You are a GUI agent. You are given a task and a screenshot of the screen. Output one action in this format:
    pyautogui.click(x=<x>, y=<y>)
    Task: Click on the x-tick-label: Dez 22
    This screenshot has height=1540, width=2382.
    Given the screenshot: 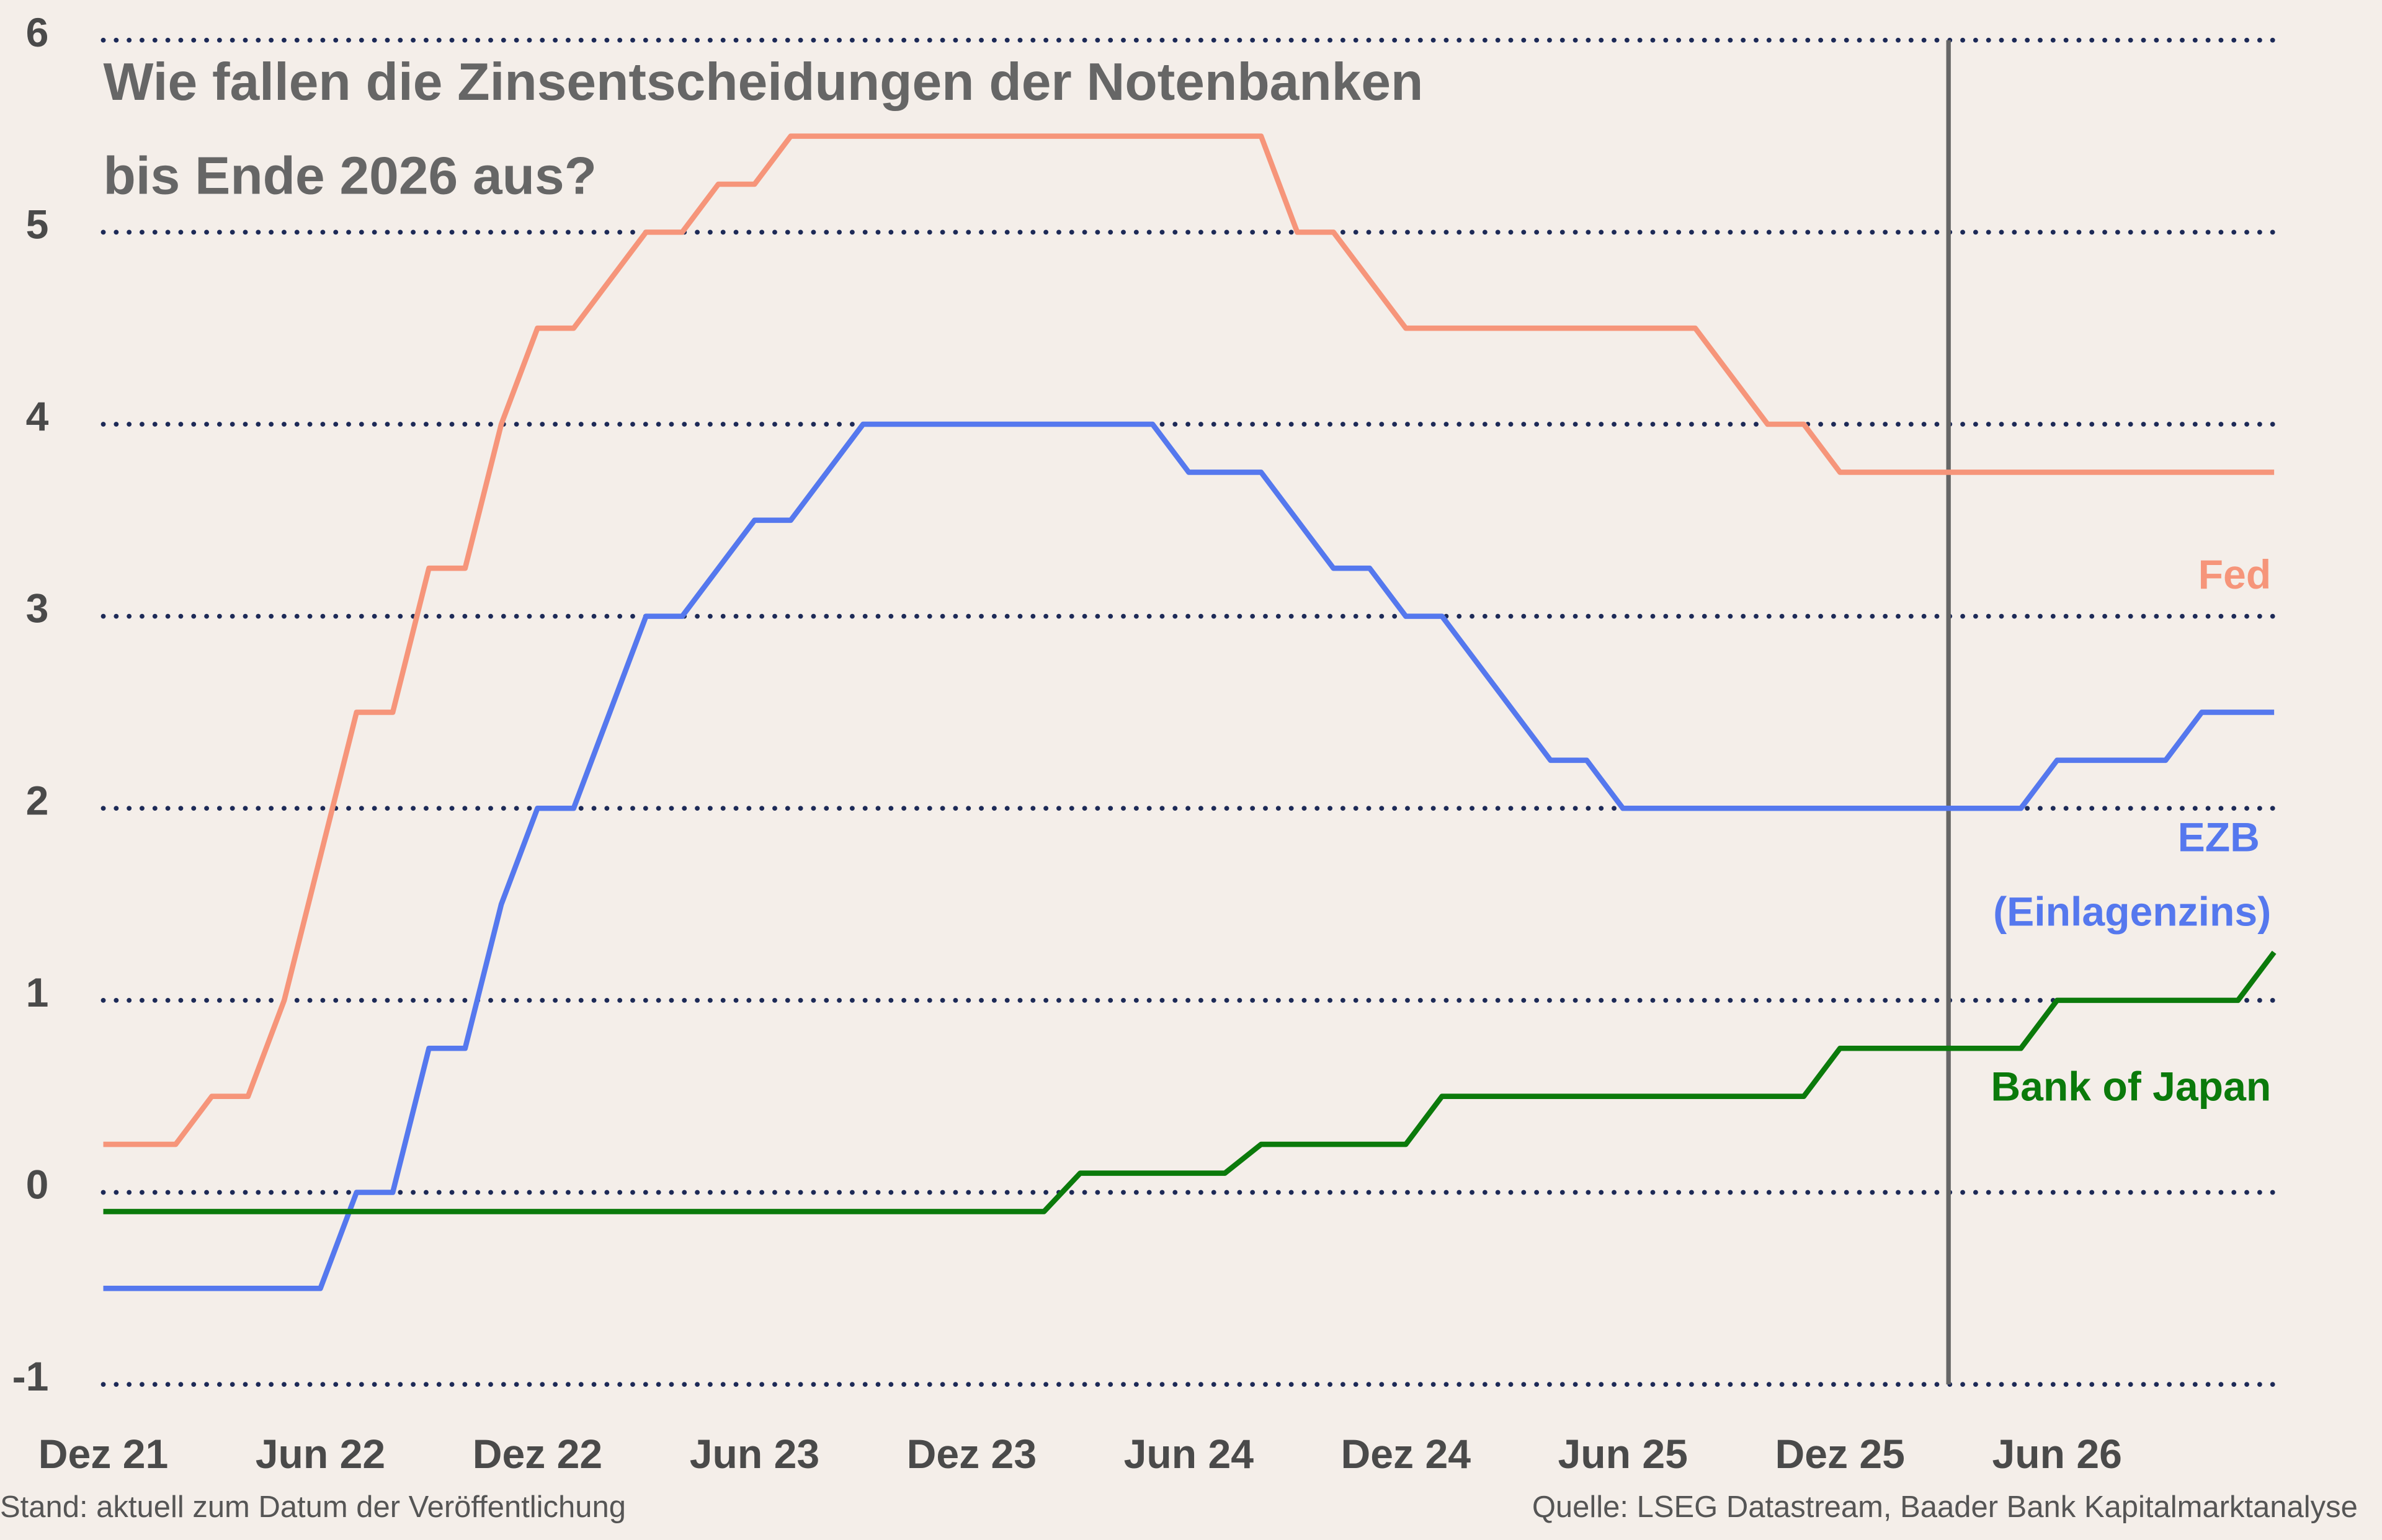 What is the action you would take?
    pyautogui.click(x=538, y=1454)
    